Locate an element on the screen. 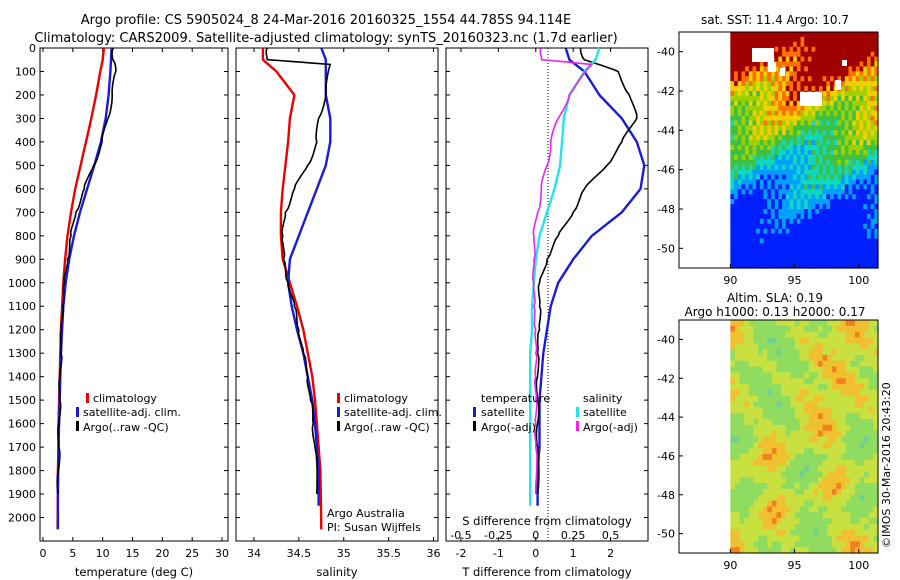 This screenshot has width=900, height=580. legend-label-climatology: climatology is located at coordinates (125, 398).